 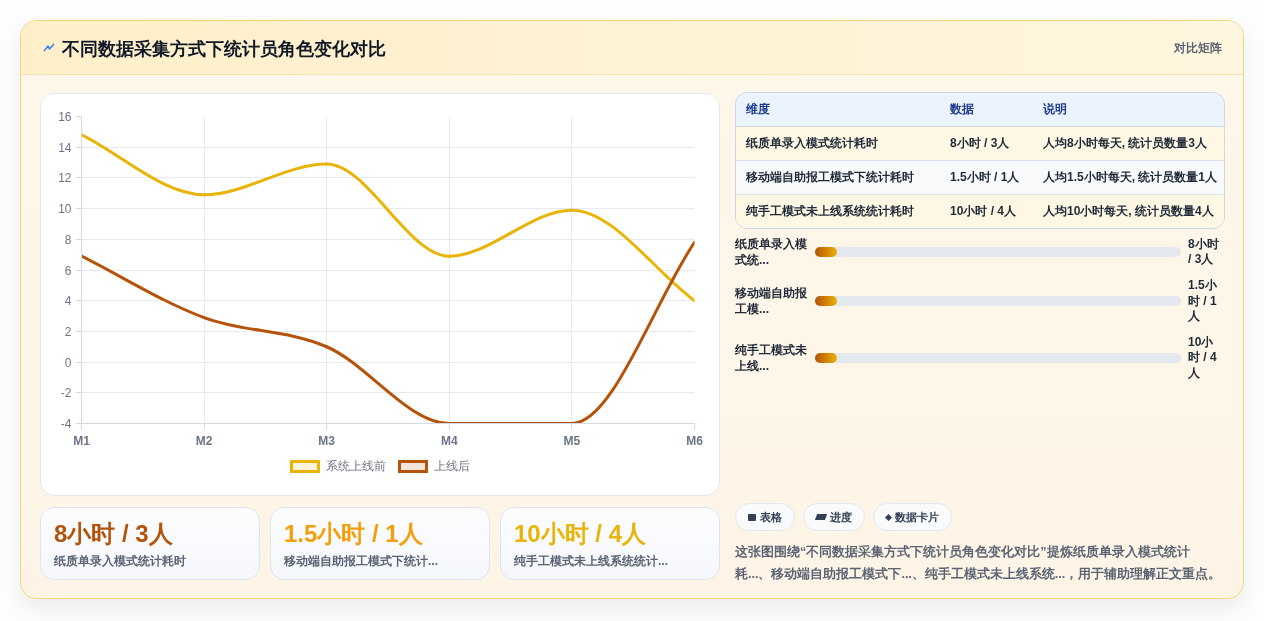 I want to click on category-label: 数据卡片, so click(x=917, y=517).